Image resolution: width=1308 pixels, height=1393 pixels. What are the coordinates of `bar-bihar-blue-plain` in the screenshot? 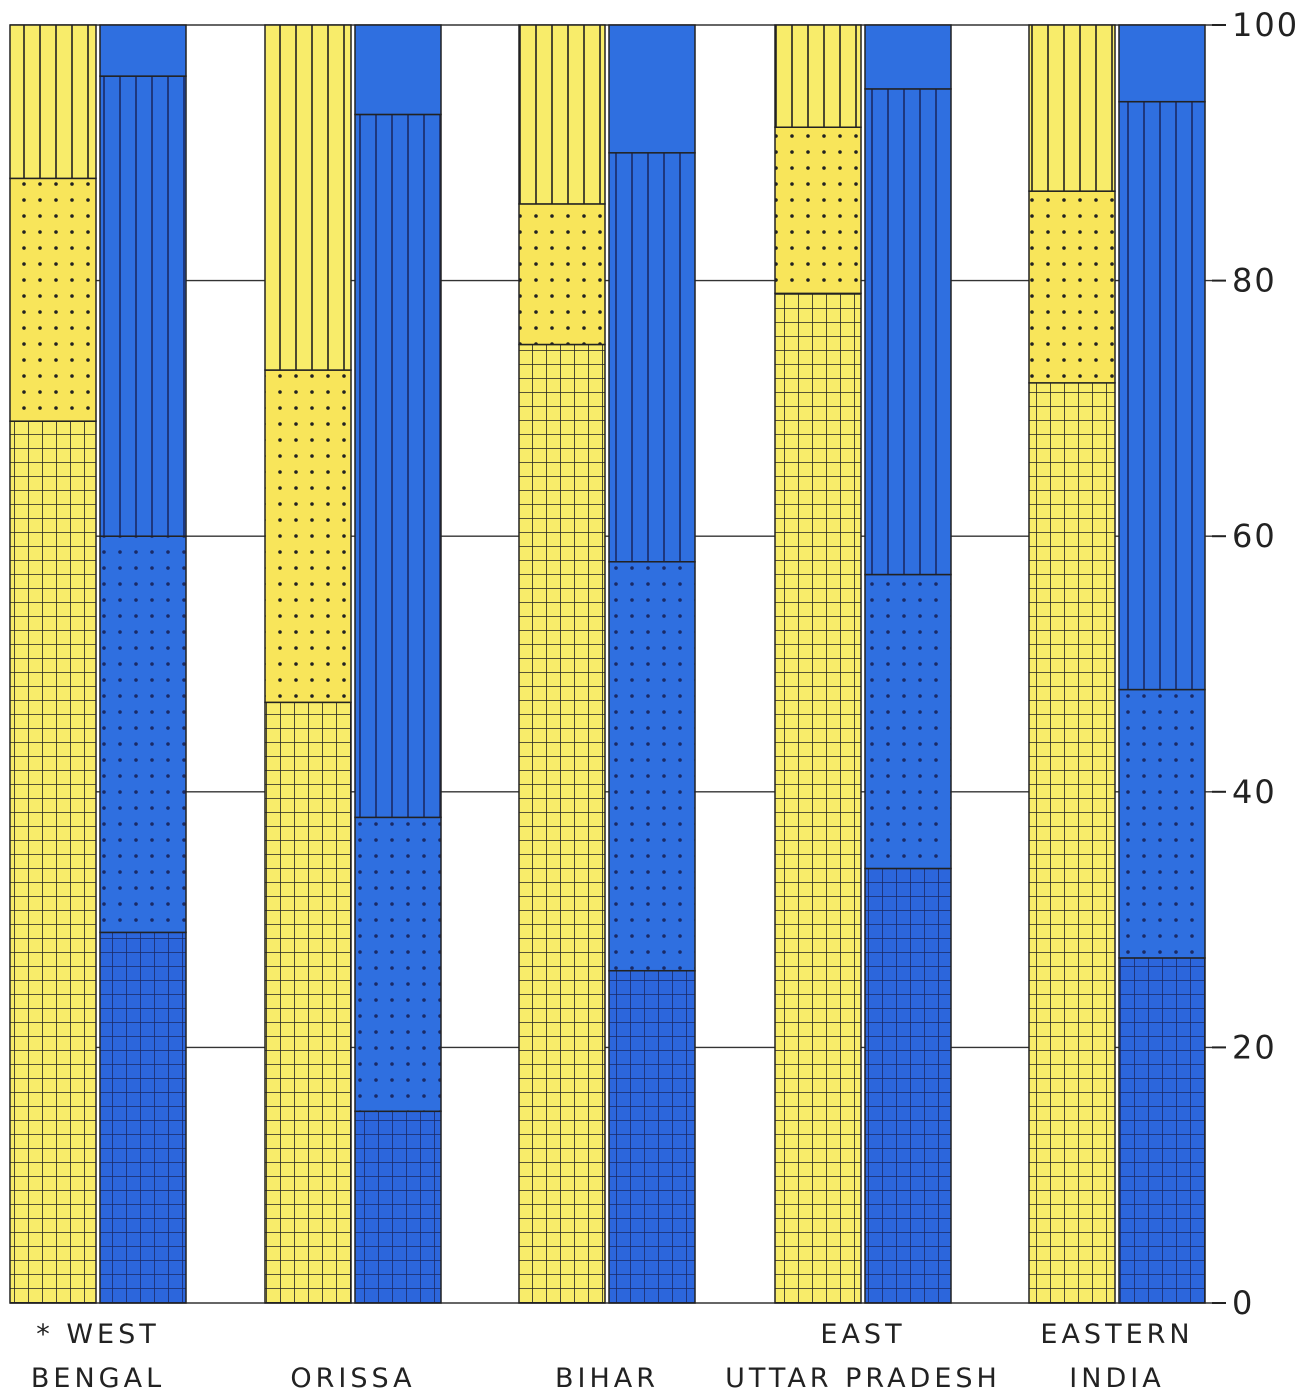 It's located at (652, 89).